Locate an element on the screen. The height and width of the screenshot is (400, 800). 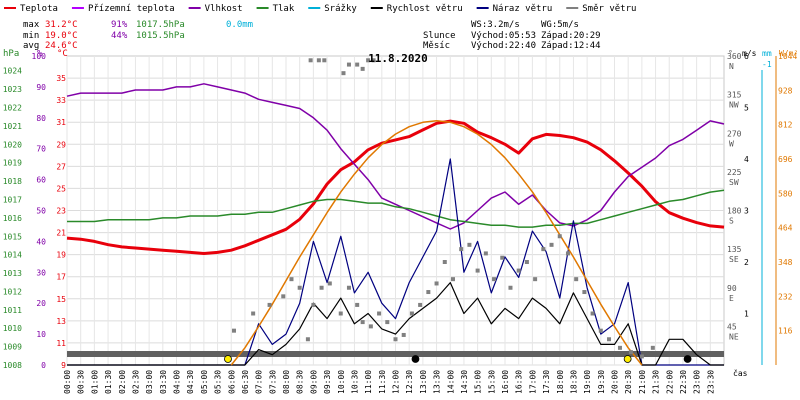
axis-temp-tick: 9 is located at coordinates (63, 365).